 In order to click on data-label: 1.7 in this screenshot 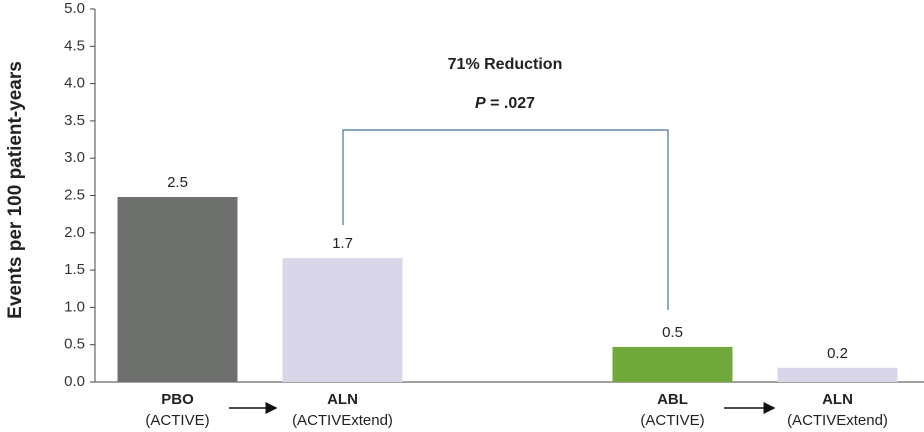, I will do `click(342, 243)`.